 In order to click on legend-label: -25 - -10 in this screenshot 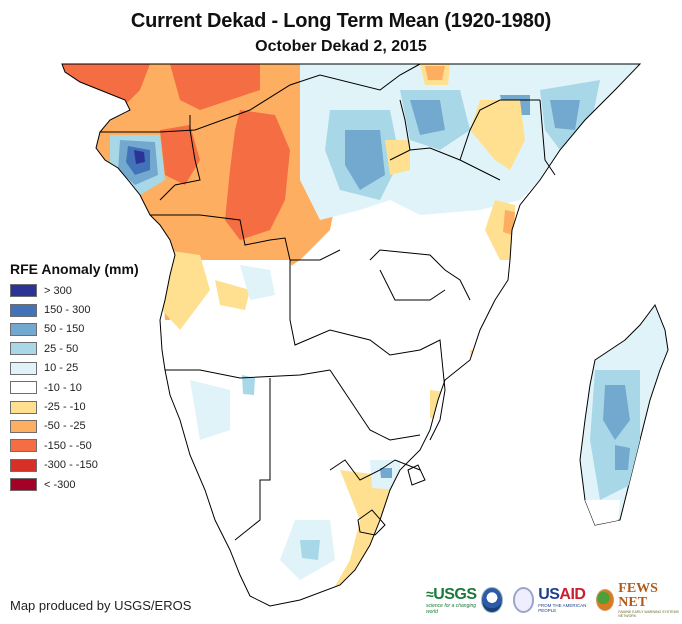, I will do `click(65, 407)`.